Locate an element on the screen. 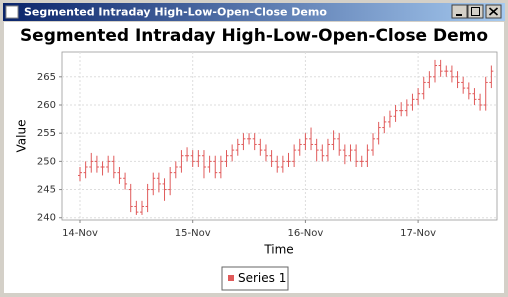  close-icon is located at coordinates (493, 11).